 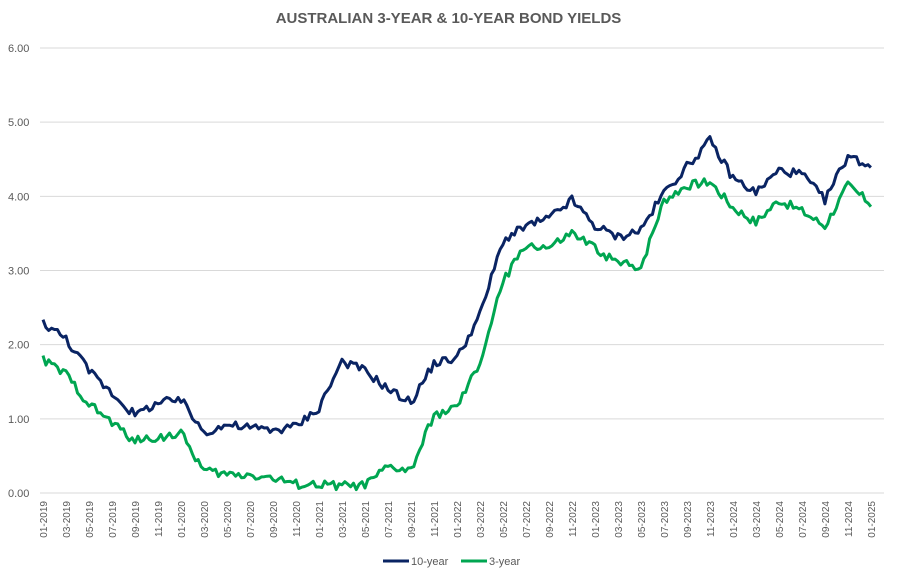 I want to click on y-tick-label: 1.00, so click(x=18, y=420).